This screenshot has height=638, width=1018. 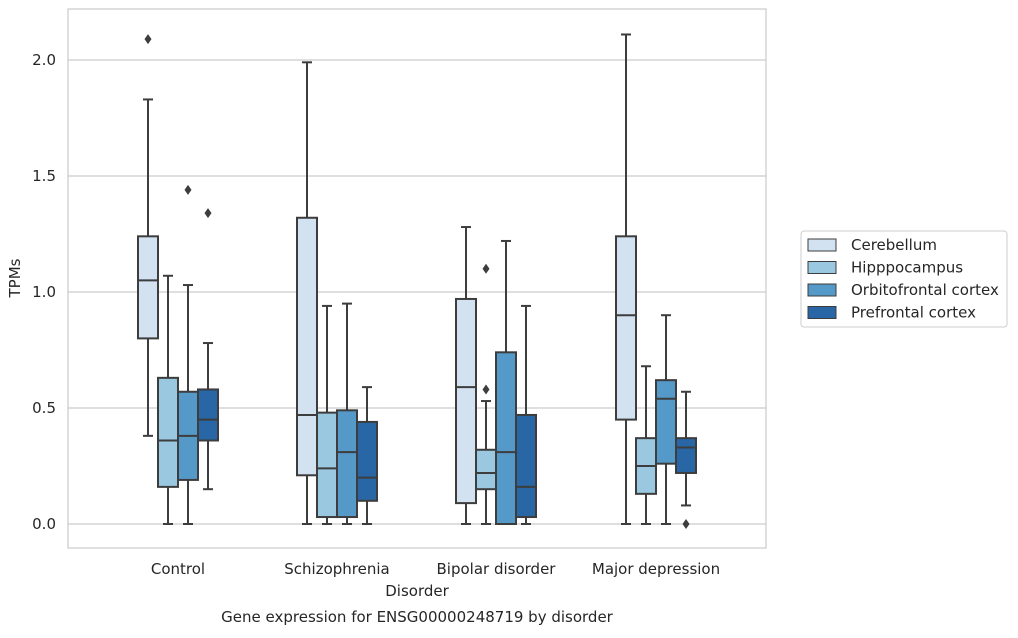 I want to click on x-tick-label: Control, so click(x=178, y=569).